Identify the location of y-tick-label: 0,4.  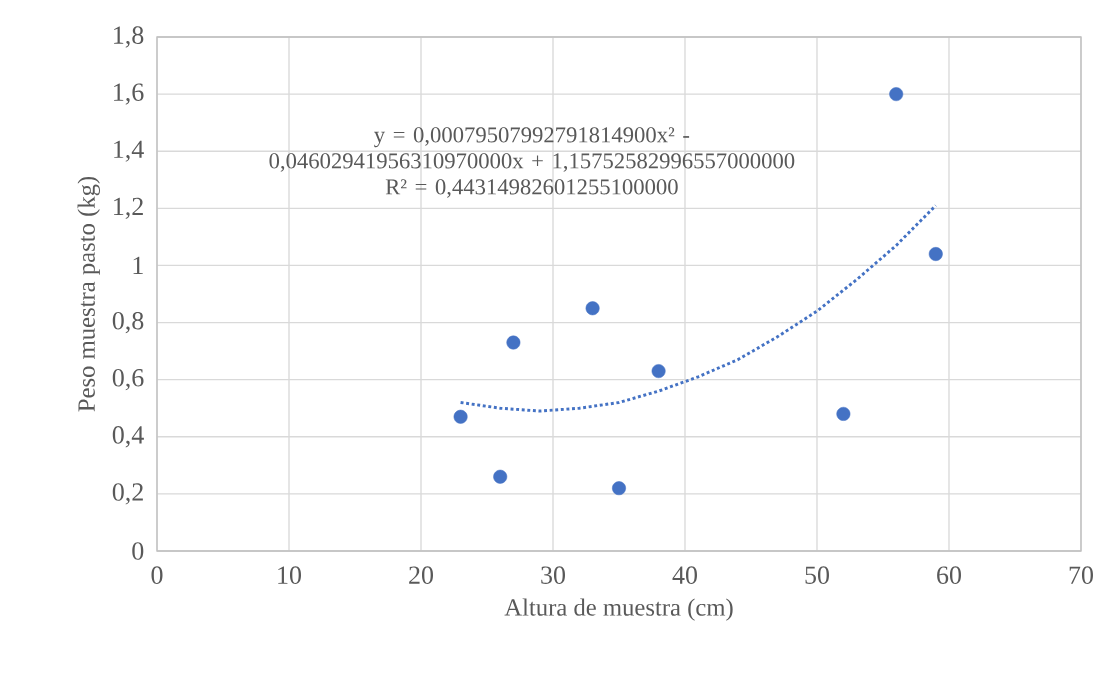
(128, 437).